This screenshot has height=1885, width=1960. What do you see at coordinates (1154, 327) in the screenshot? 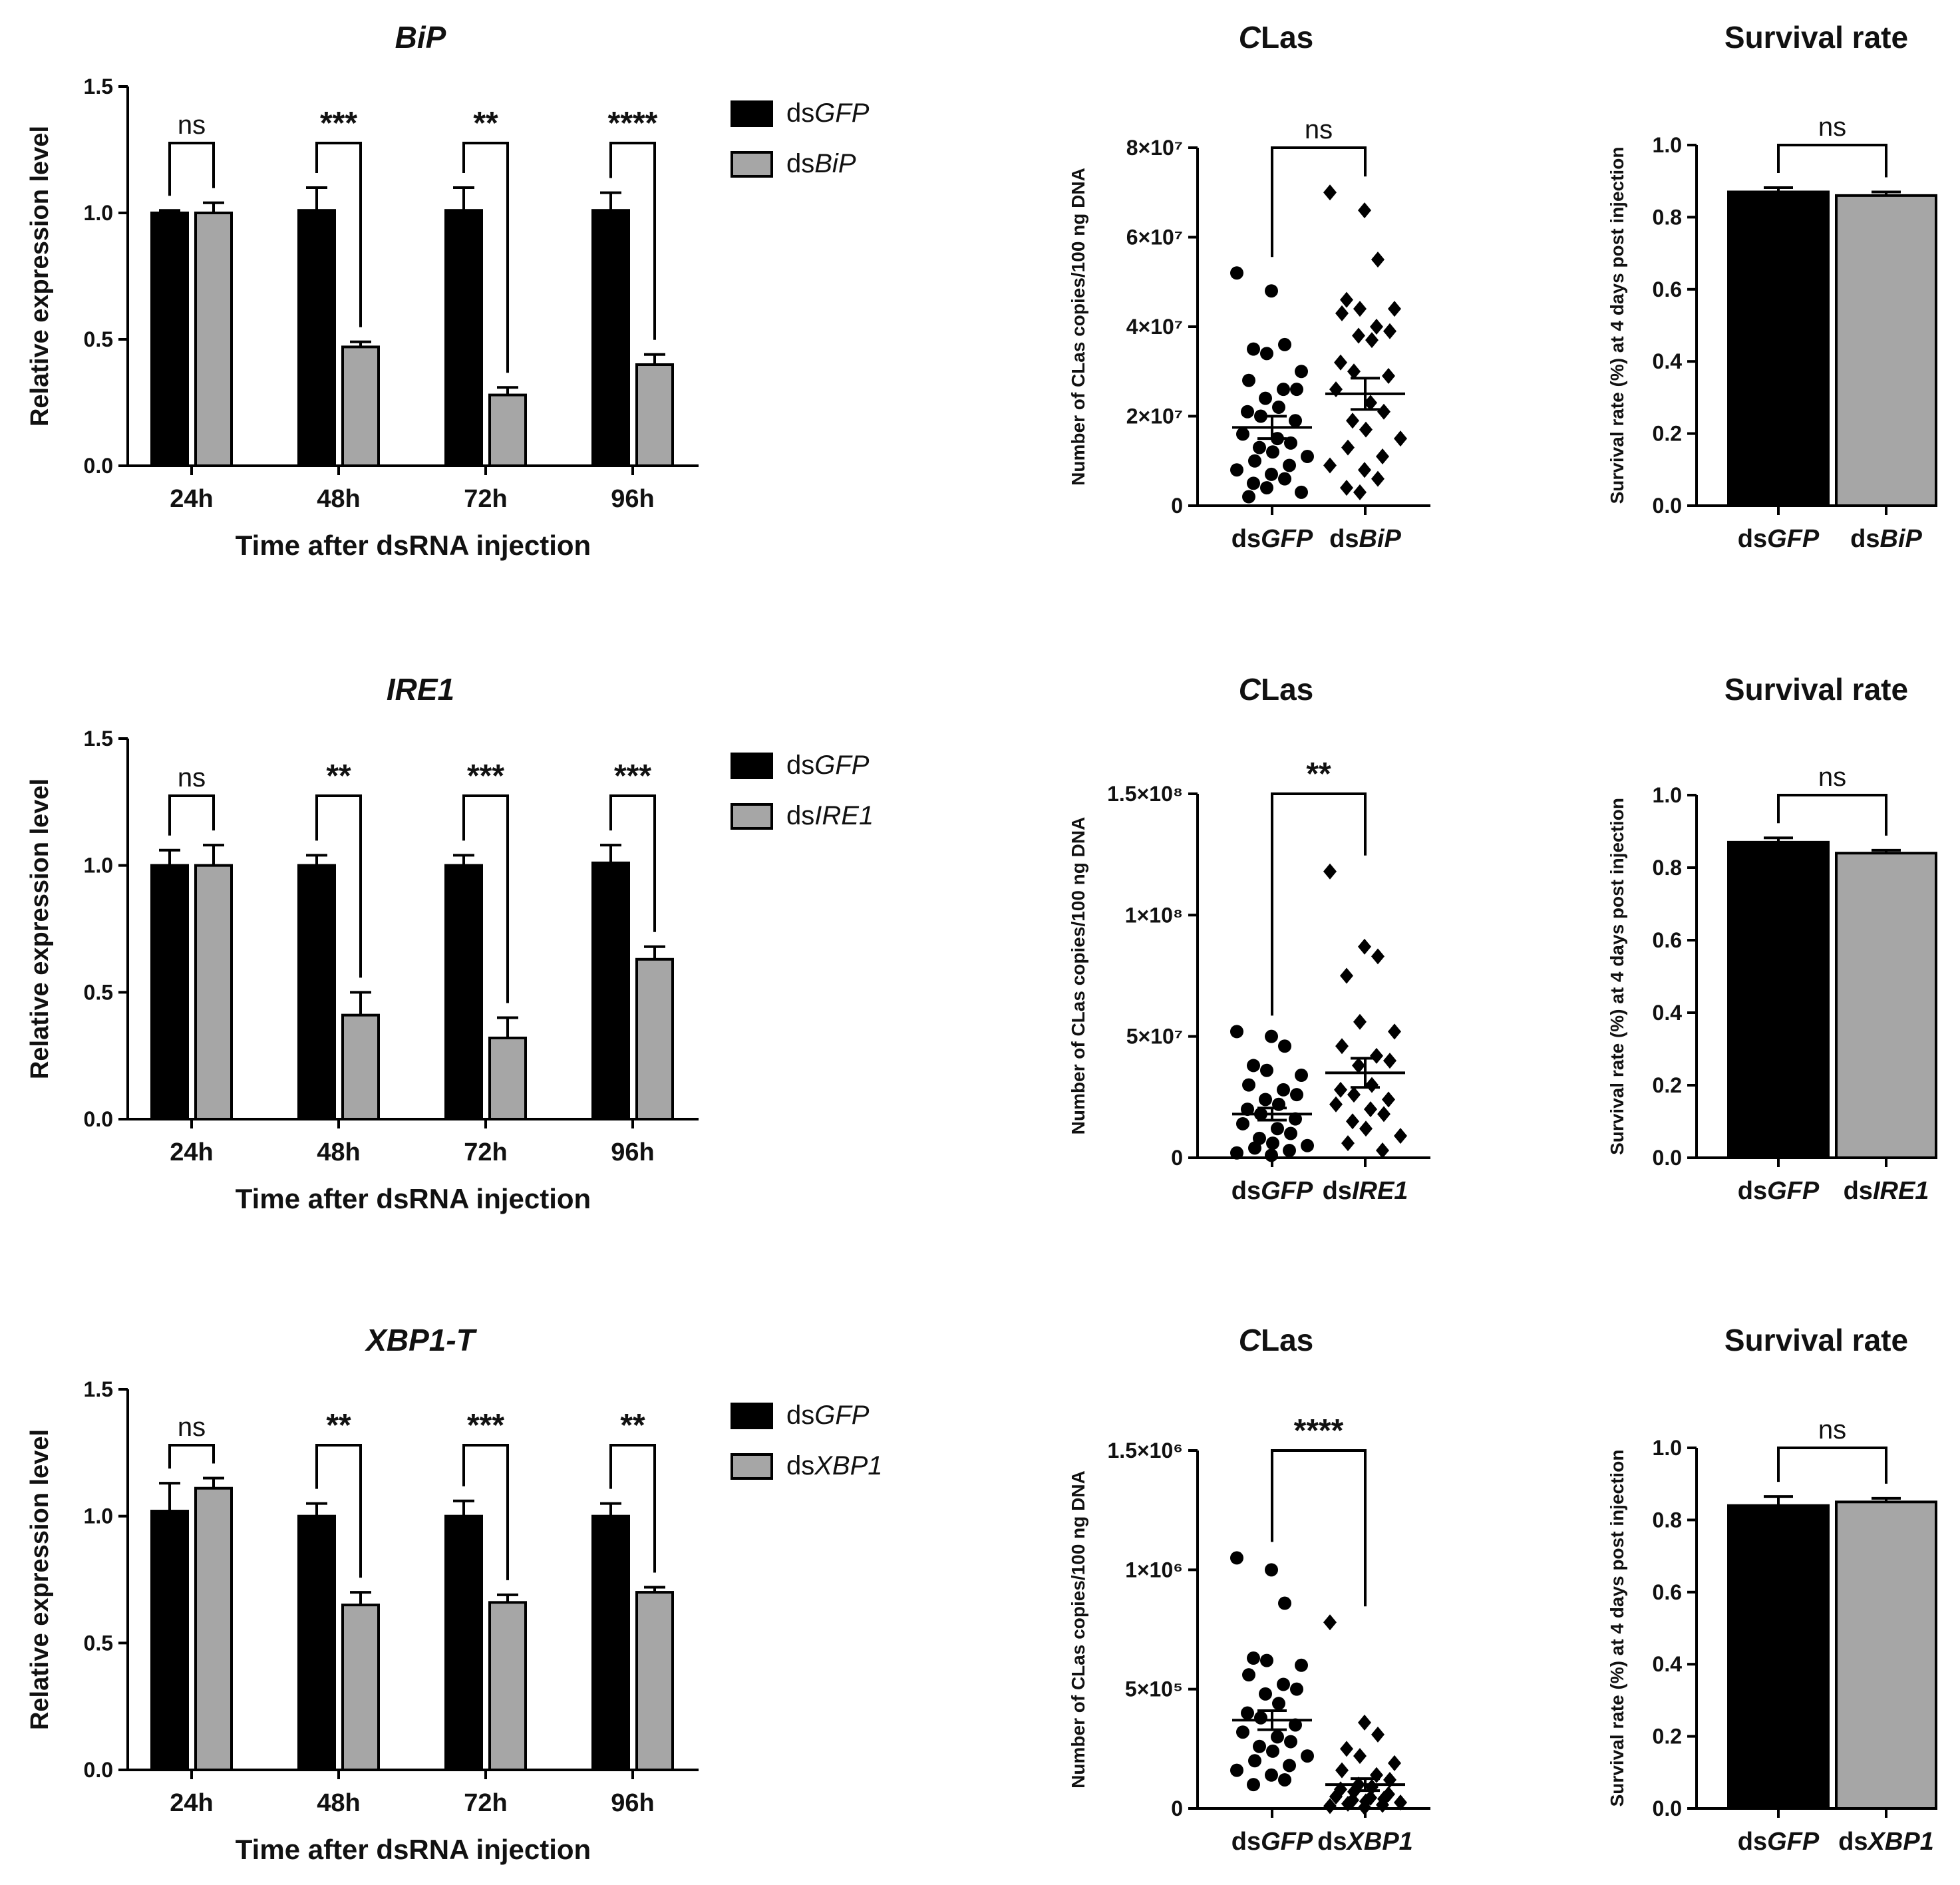
I see `y-tick-label: 4×10⁷` at bounding box center [1154, 327].